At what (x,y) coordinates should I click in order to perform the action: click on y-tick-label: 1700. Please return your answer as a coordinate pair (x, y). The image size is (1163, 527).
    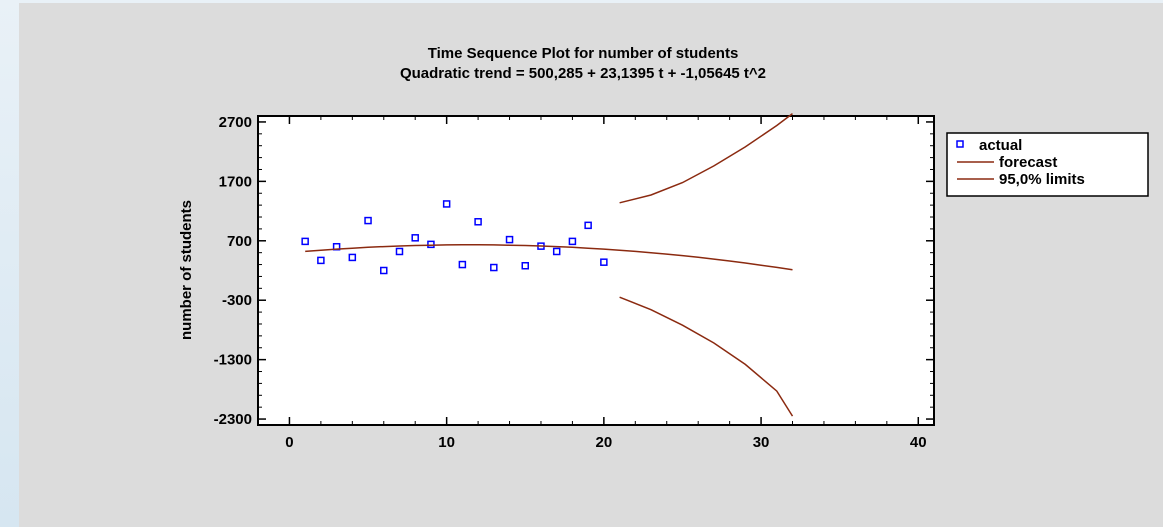
    Looking at the image, I should click on (235, 181).